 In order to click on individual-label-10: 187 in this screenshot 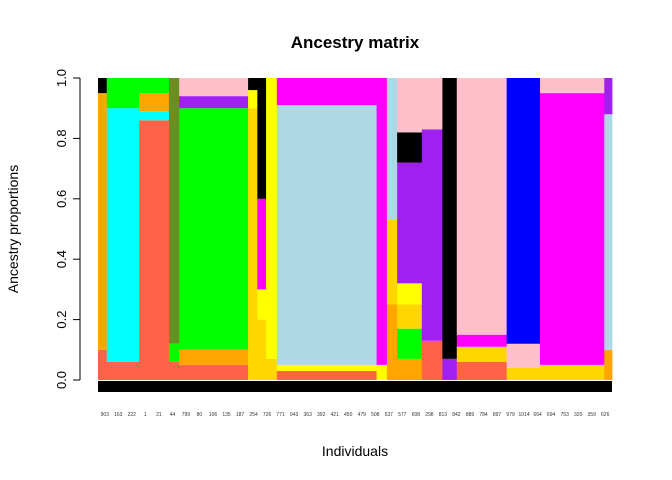, I will do `click(240, 415)`.